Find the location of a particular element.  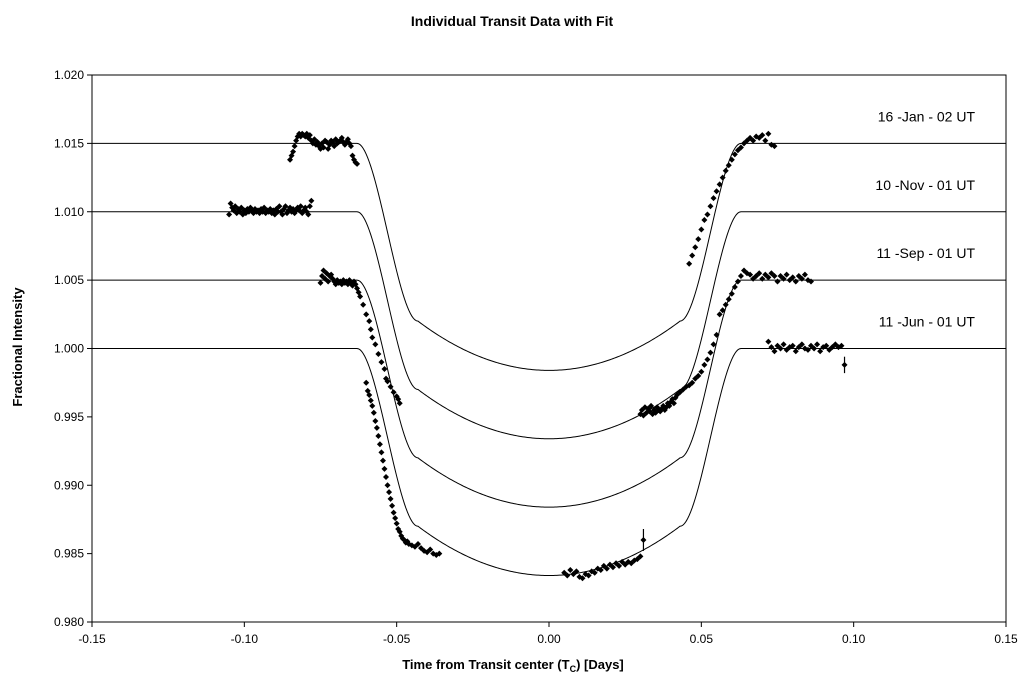

y-tick-label: 0.990 is located at coordinates (69, 485).